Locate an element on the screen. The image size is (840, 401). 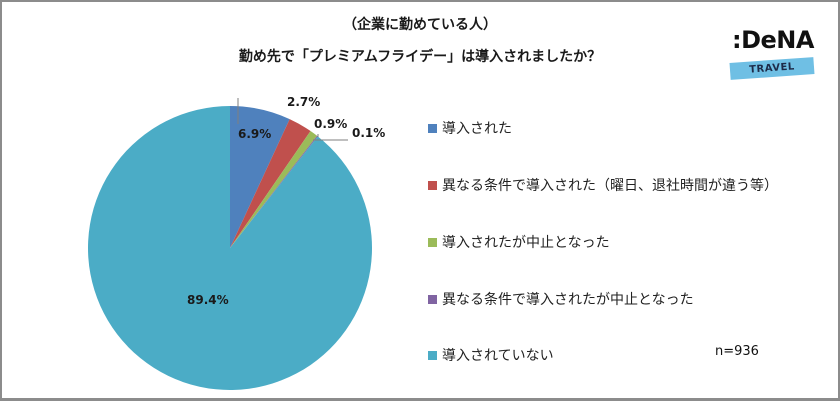
chart-subtitle: （企業に勤めている人） is located at coordinates (420, 25).